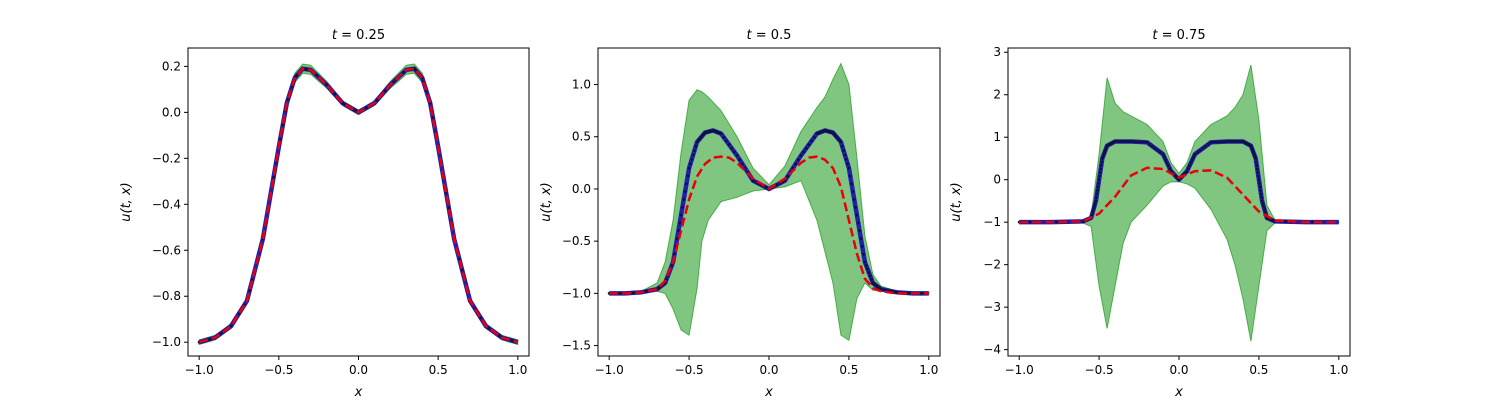 Image resolution: width=1500 pixels, height=400 pixels. What do you see at coordinates (171, 66) in the screenshot?
I see `y-tick-label: 0.2` at bounding box center [171, 66].